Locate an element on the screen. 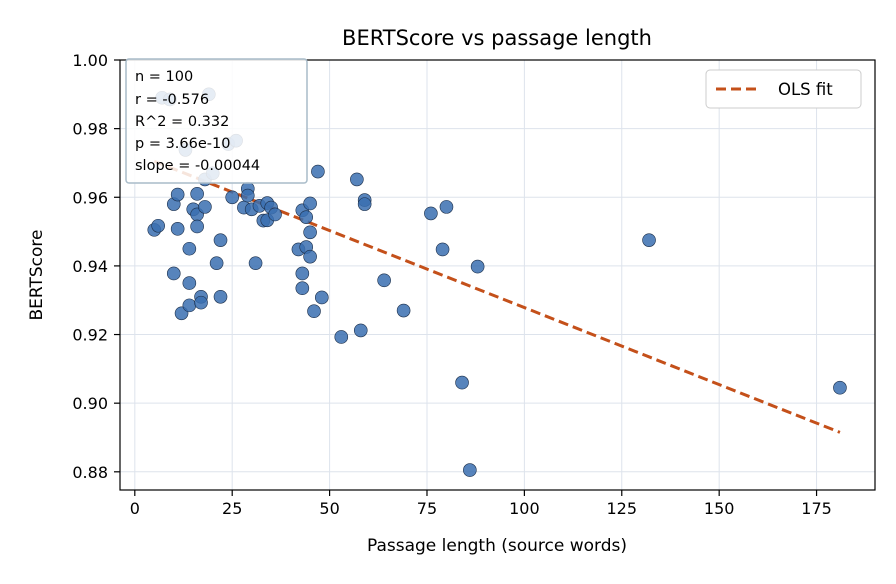 The height and width of the screenshot is (584, 896). y-axis-label: BERTScore is located at coordinates (37, 275).